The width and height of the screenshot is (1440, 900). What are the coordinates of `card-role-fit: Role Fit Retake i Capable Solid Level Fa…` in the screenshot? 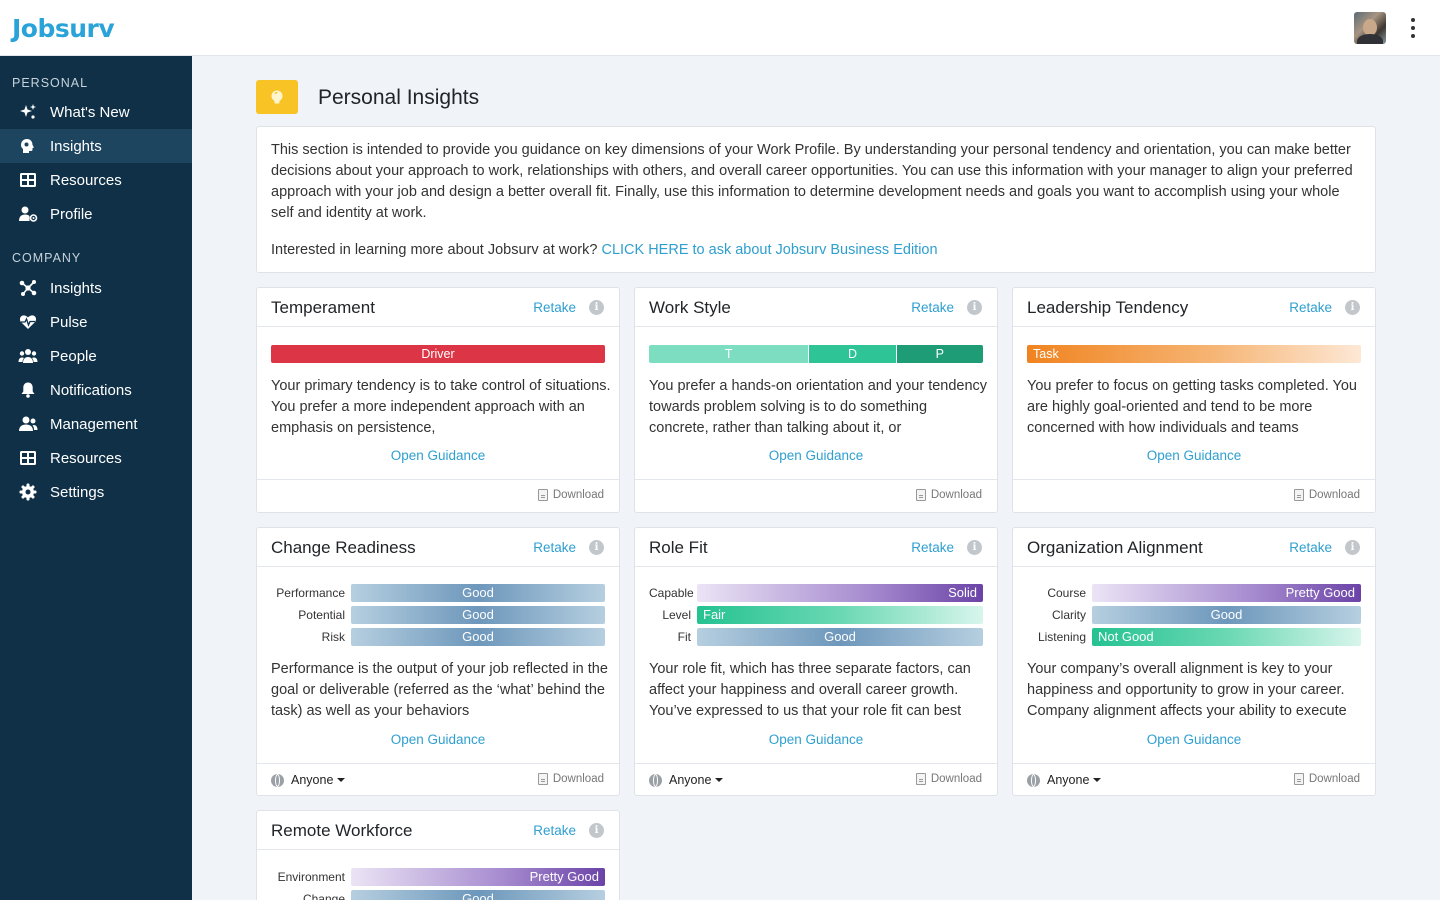 It's located at (816, 661).